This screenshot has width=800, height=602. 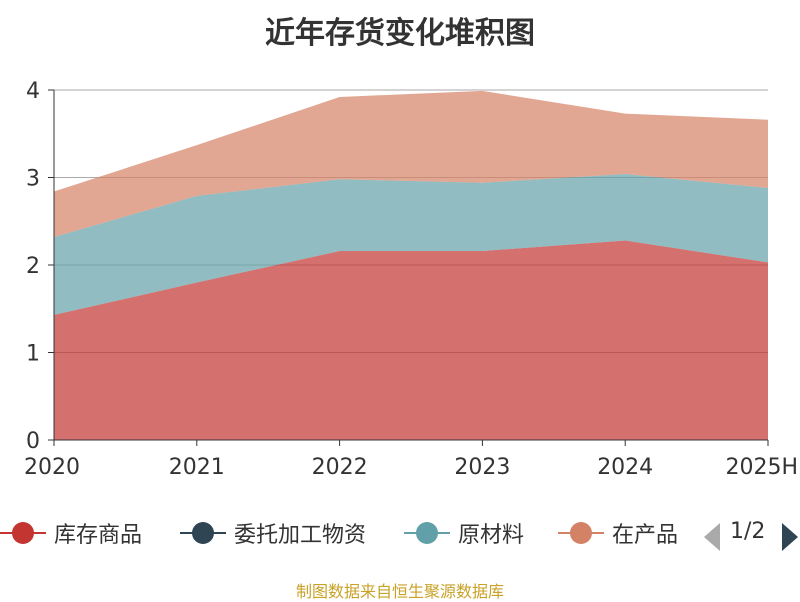 What do you see at coordinates (1, 118) in the screenshot?
I see `y-axis-label: 亿元` at bounding box center [1, 118].